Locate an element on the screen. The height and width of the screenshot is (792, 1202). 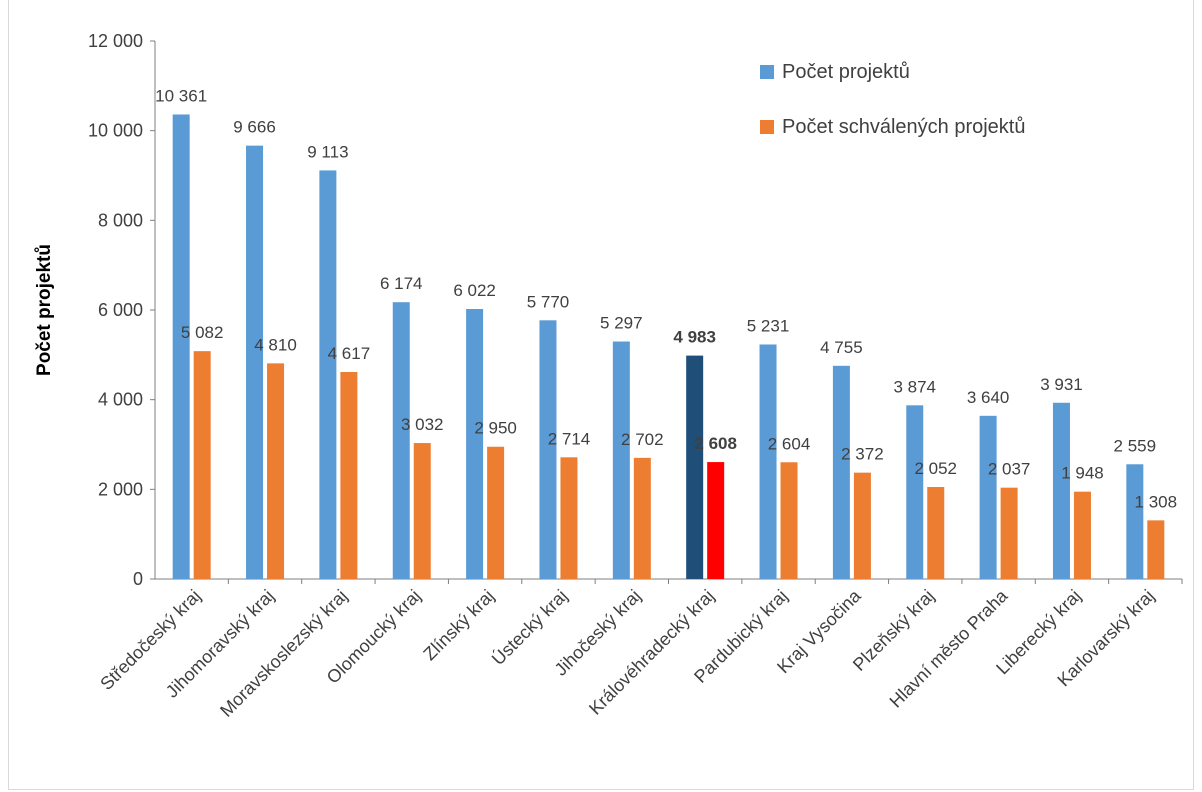
data-label-projects-10: 3 874 is located at coordinates (914, 386).